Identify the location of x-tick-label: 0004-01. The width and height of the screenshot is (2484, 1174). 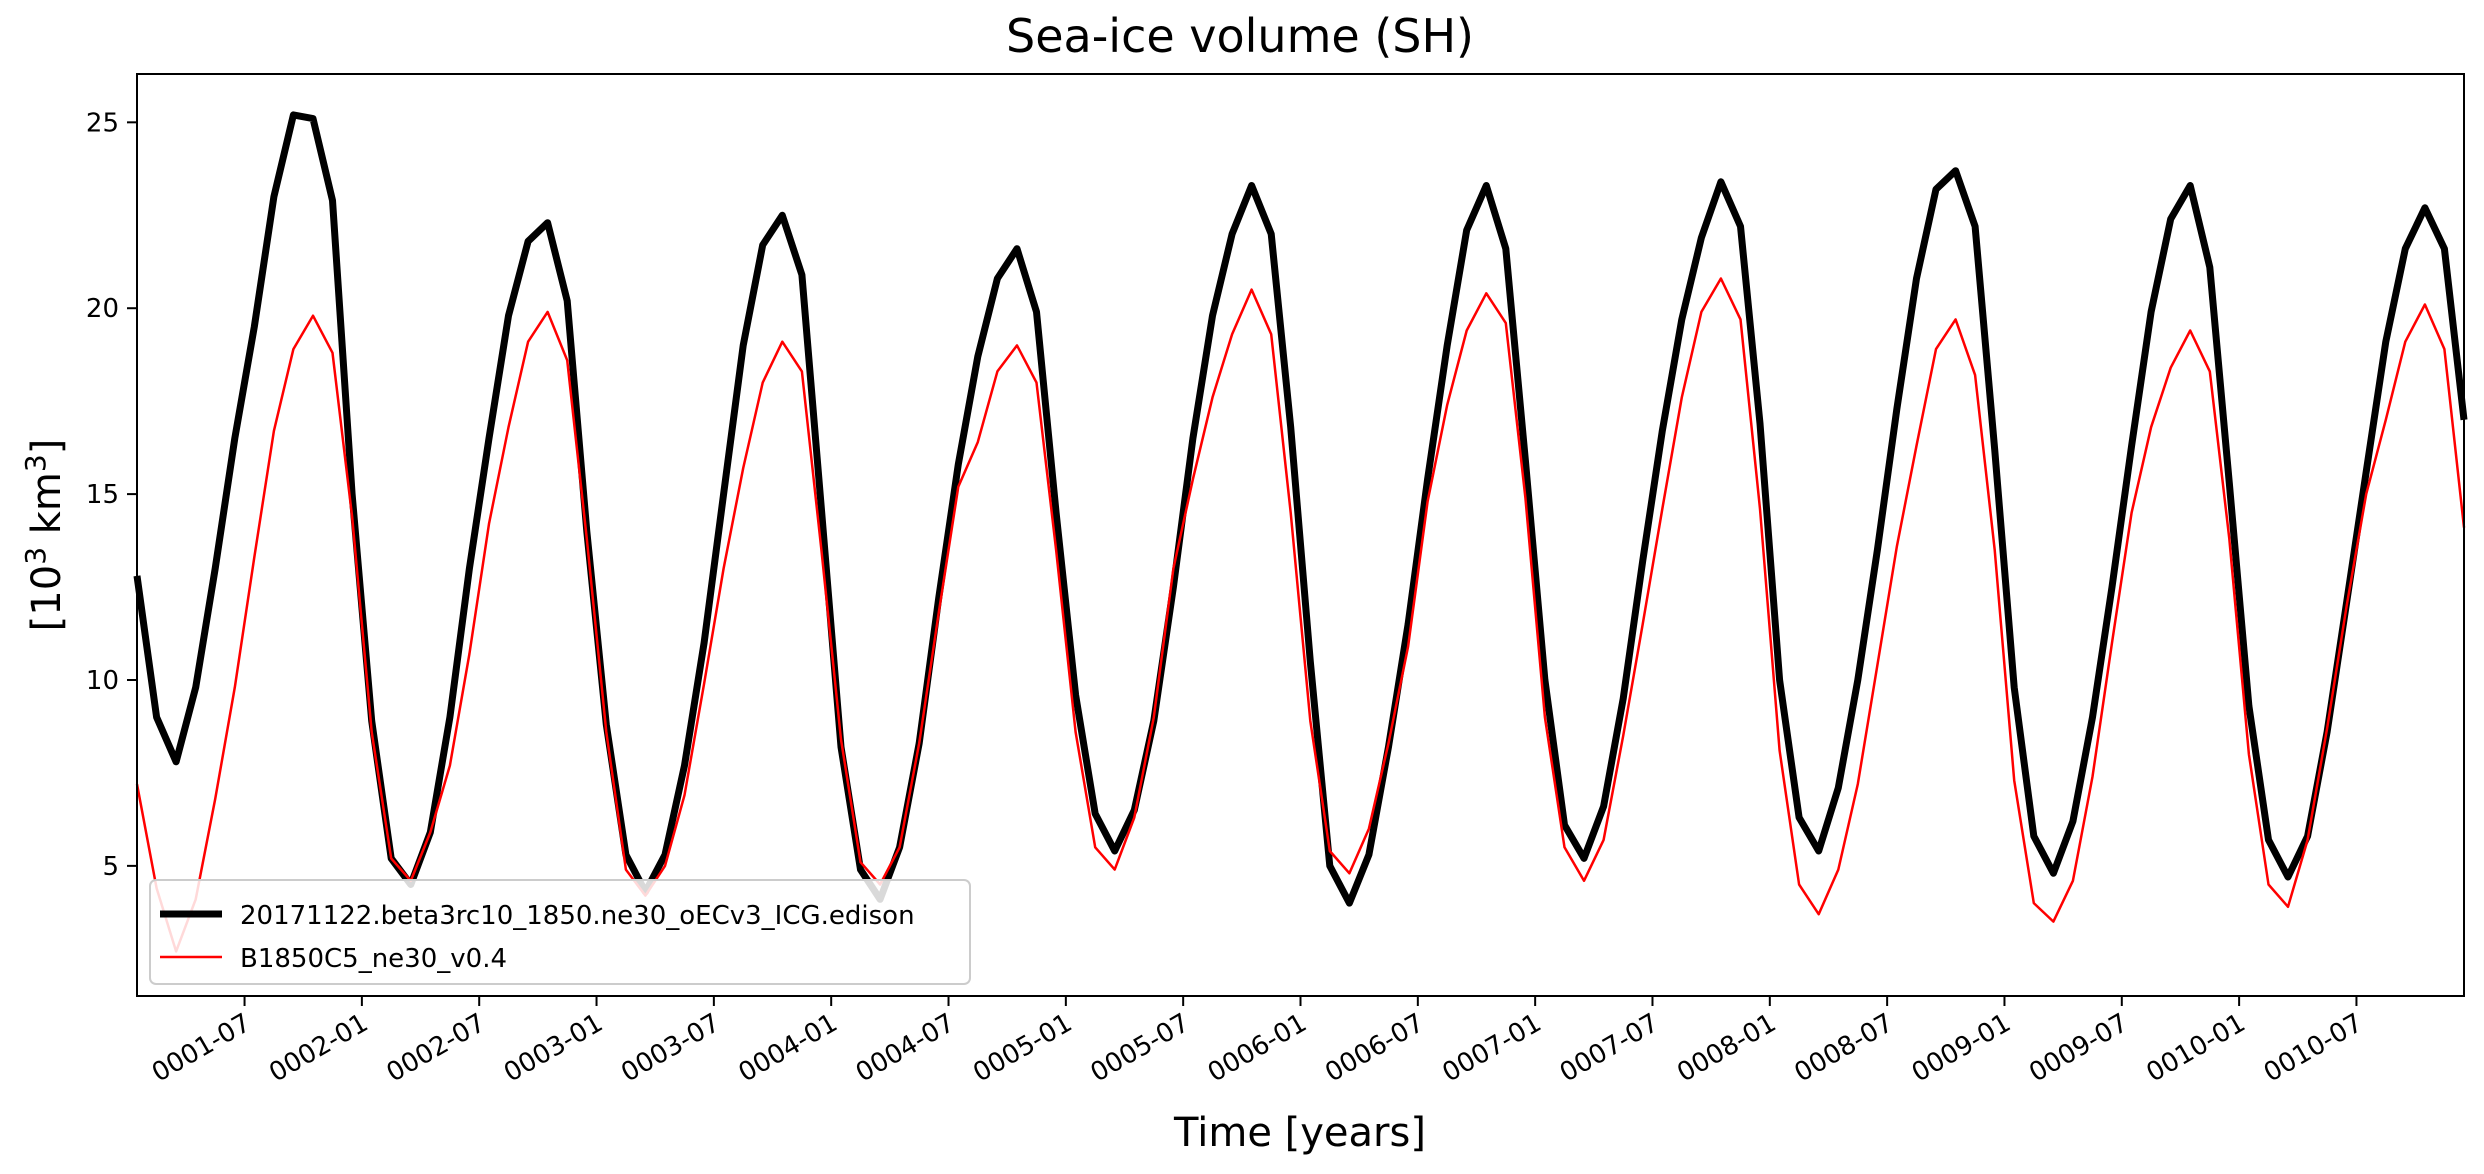
(788, 1048).